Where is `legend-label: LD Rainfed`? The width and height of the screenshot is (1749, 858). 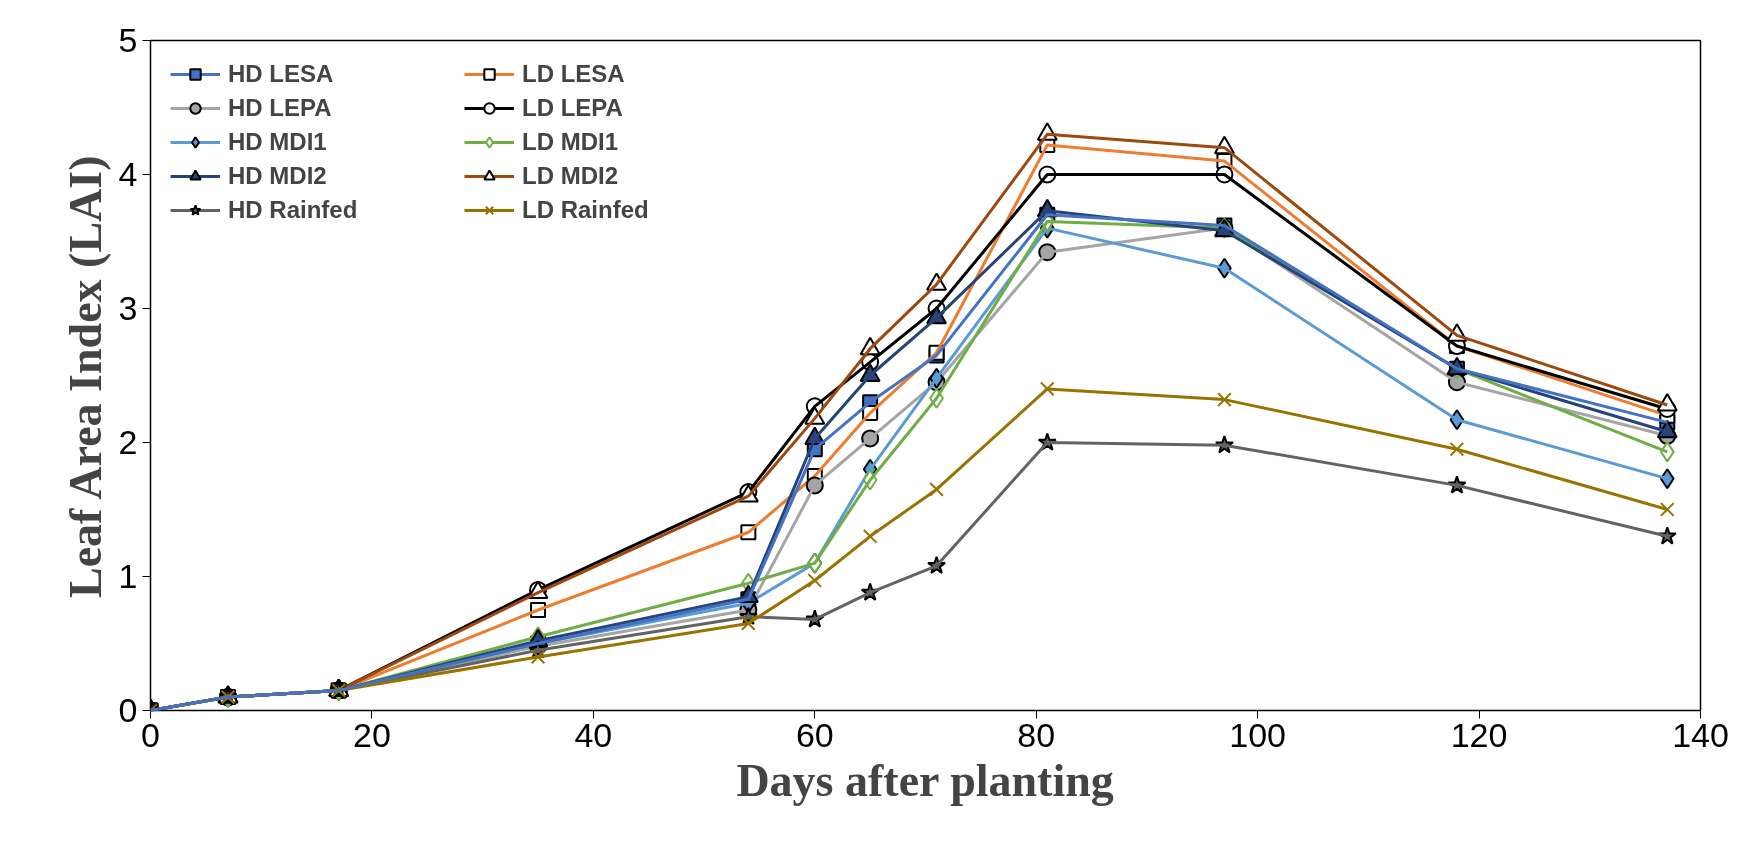
legend-label: LD Rainfed is located at coordinates (586, 210).